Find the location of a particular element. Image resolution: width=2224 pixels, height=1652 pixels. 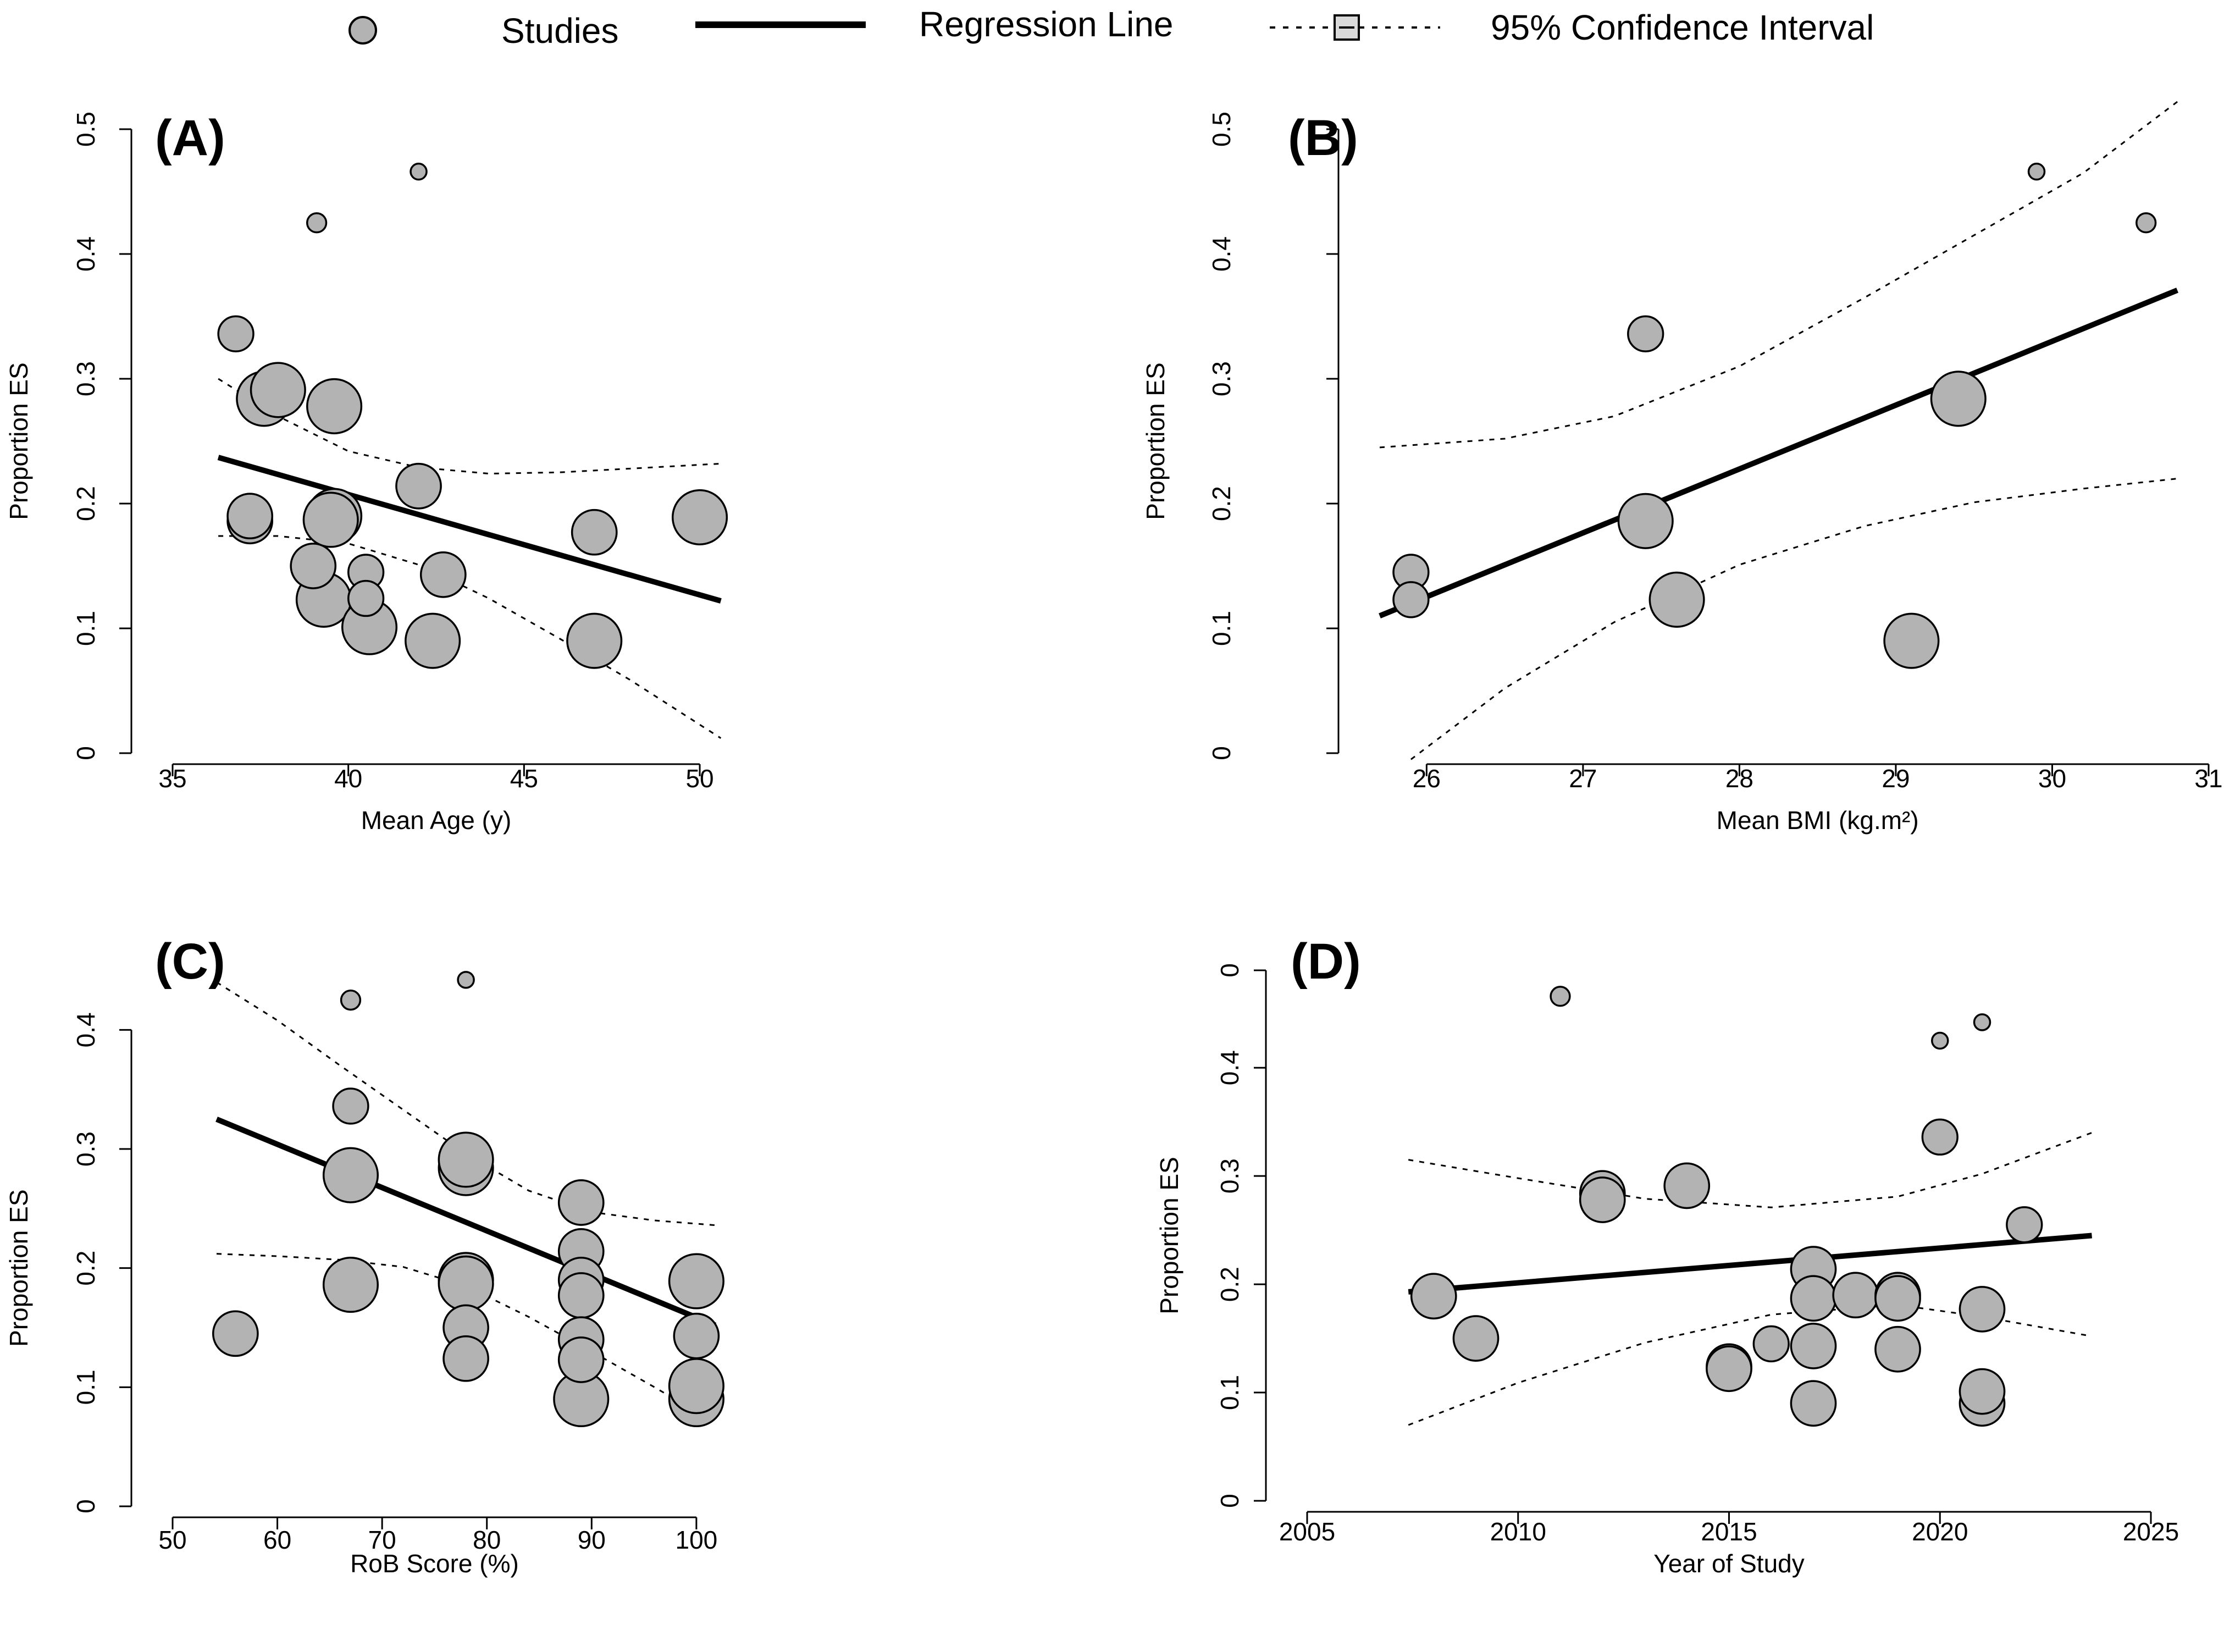

panel-tag: (A) is located at coordinates (190, 138).